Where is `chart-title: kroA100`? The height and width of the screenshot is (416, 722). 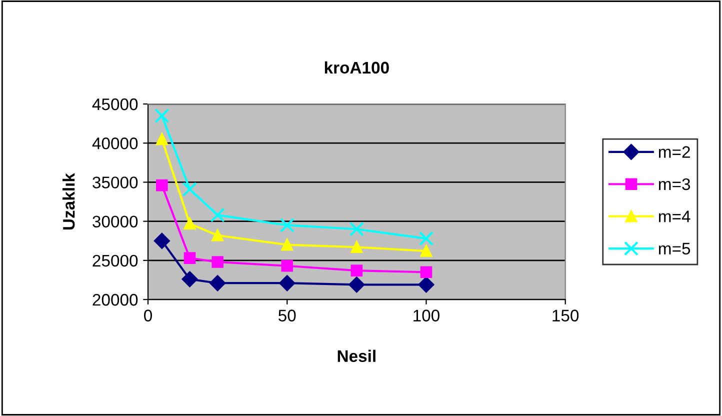
chart-title: kroA100 is located at coordinates (356, 67).